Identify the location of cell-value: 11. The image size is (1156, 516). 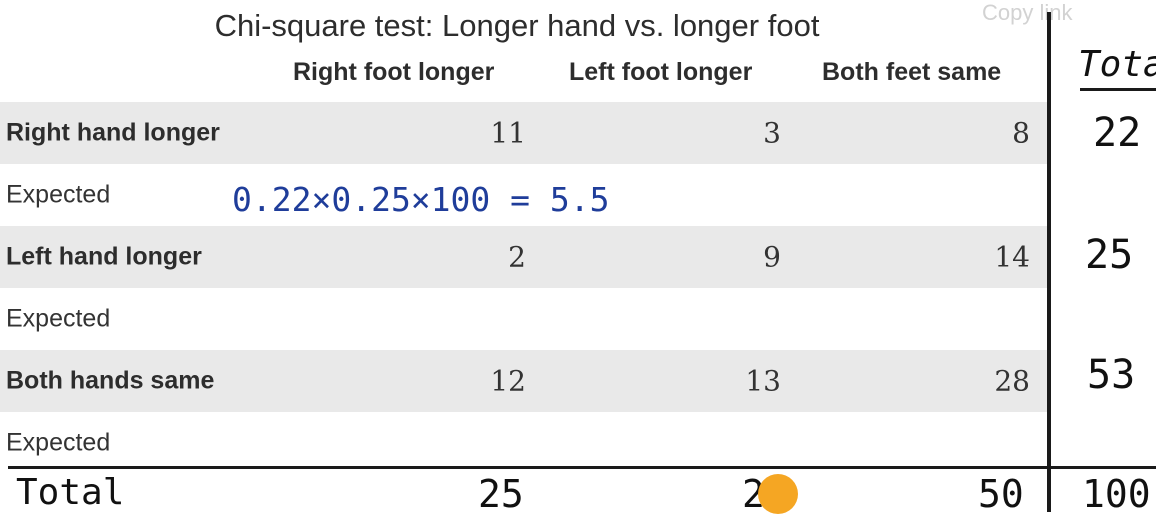
(508, 133).